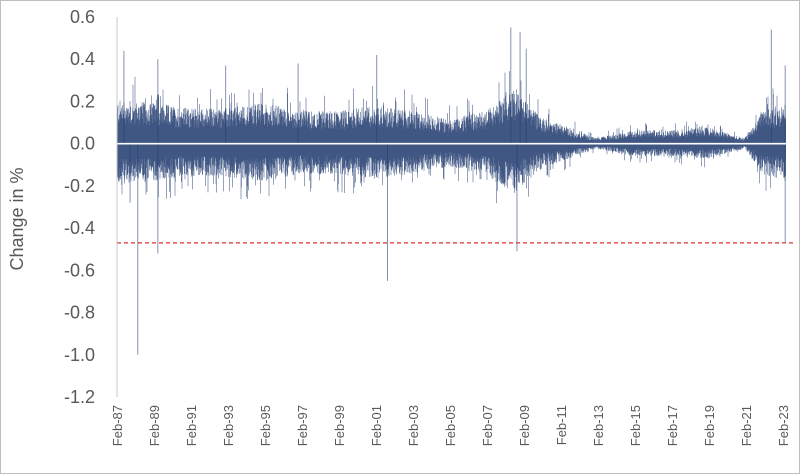  What do you see at coordinates (524, 425) in the screenshot?
I see `x-tick-label: Feb-09` at bounding box center [524, 425].